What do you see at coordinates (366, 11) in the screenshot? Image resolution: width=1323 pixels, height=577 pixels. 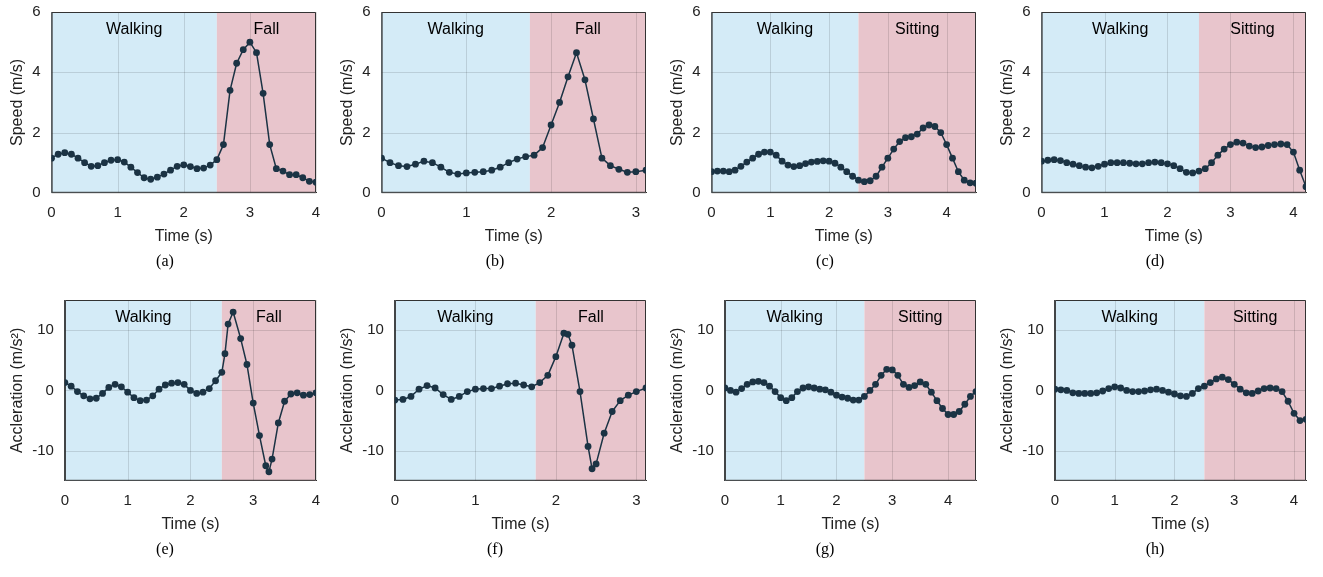 I see `y-tick-label: 6` at bounding box center [366, 11].